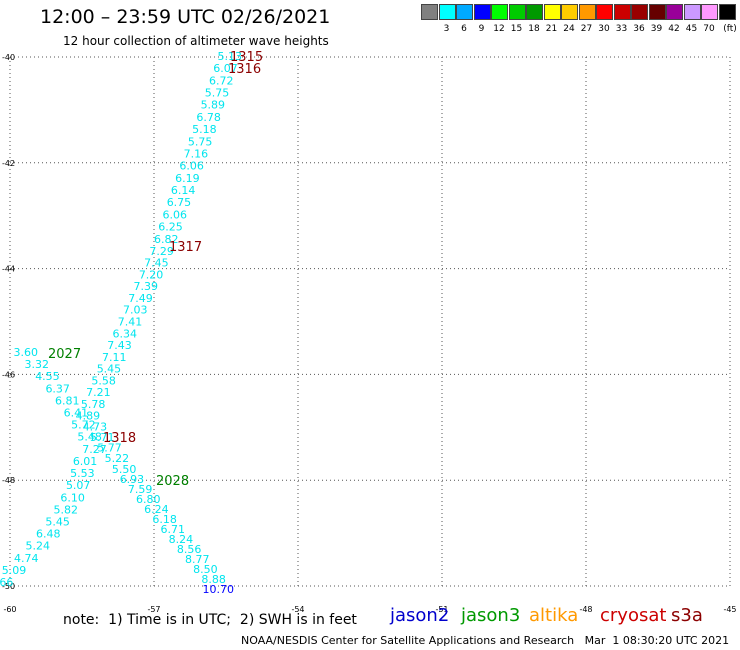 This screenshot has height=650, width=740. I want to click on wave-height-value: 6.78, so click(208, 117).